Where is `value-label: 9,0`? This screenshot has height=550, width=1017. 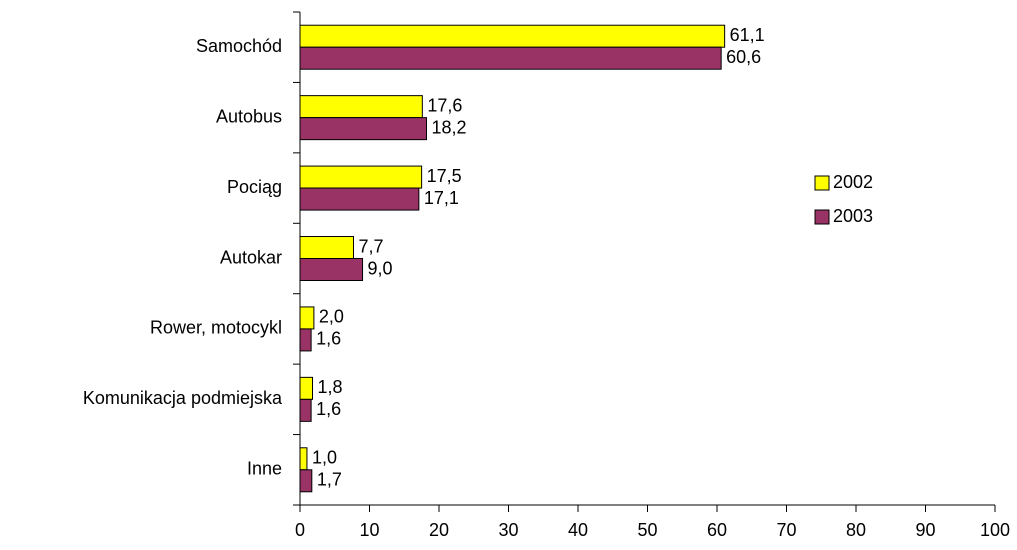 value-label: 9,0 is located at coordinates (380, 268).